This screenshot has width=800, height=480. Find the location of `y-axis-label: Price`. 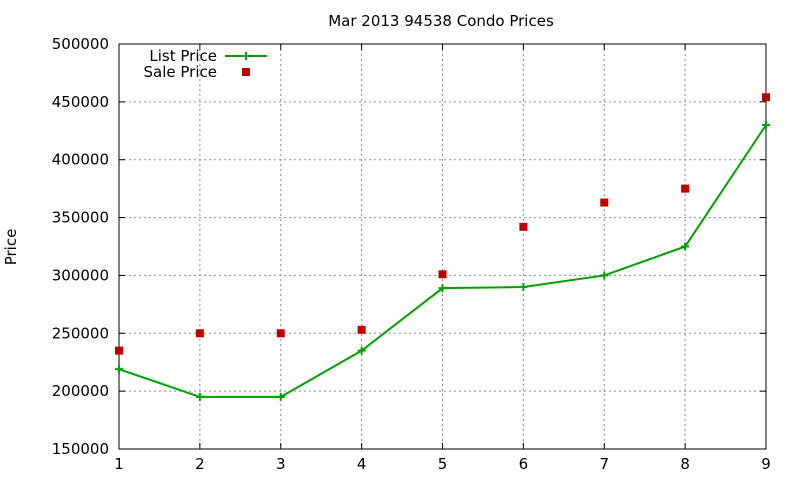

y-axis-label: Price is located at coordinates (11, 247).